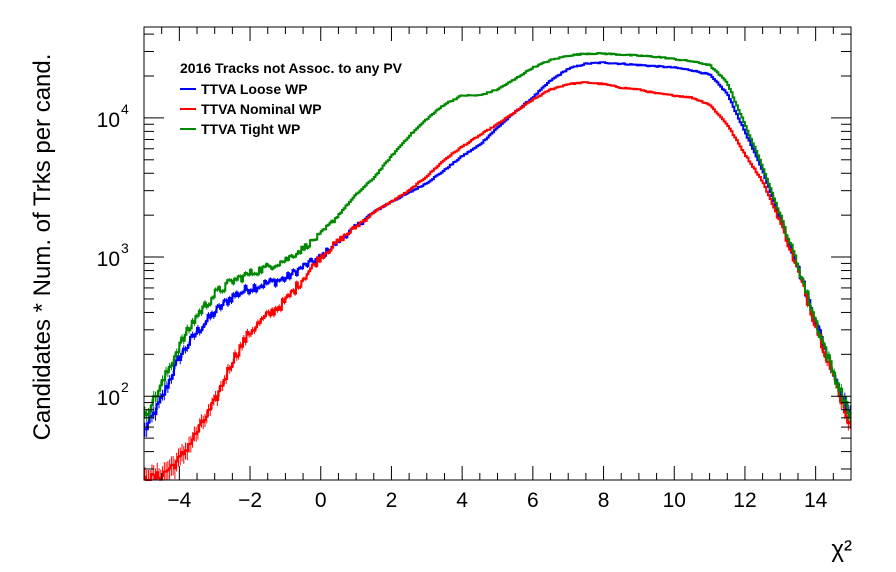 The height and width of the screenshot is (572, 896). What do you see at coordinates (392, 500) in the screenshot?
I see `x-tick-label: 2` at bounding box center [392, 500].